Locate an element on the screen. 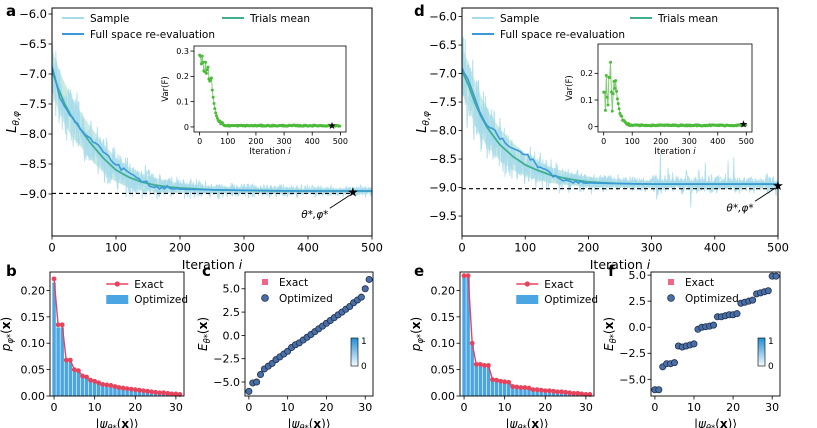  y-tick-label: 0.1 is located at coordinates (182, 102).